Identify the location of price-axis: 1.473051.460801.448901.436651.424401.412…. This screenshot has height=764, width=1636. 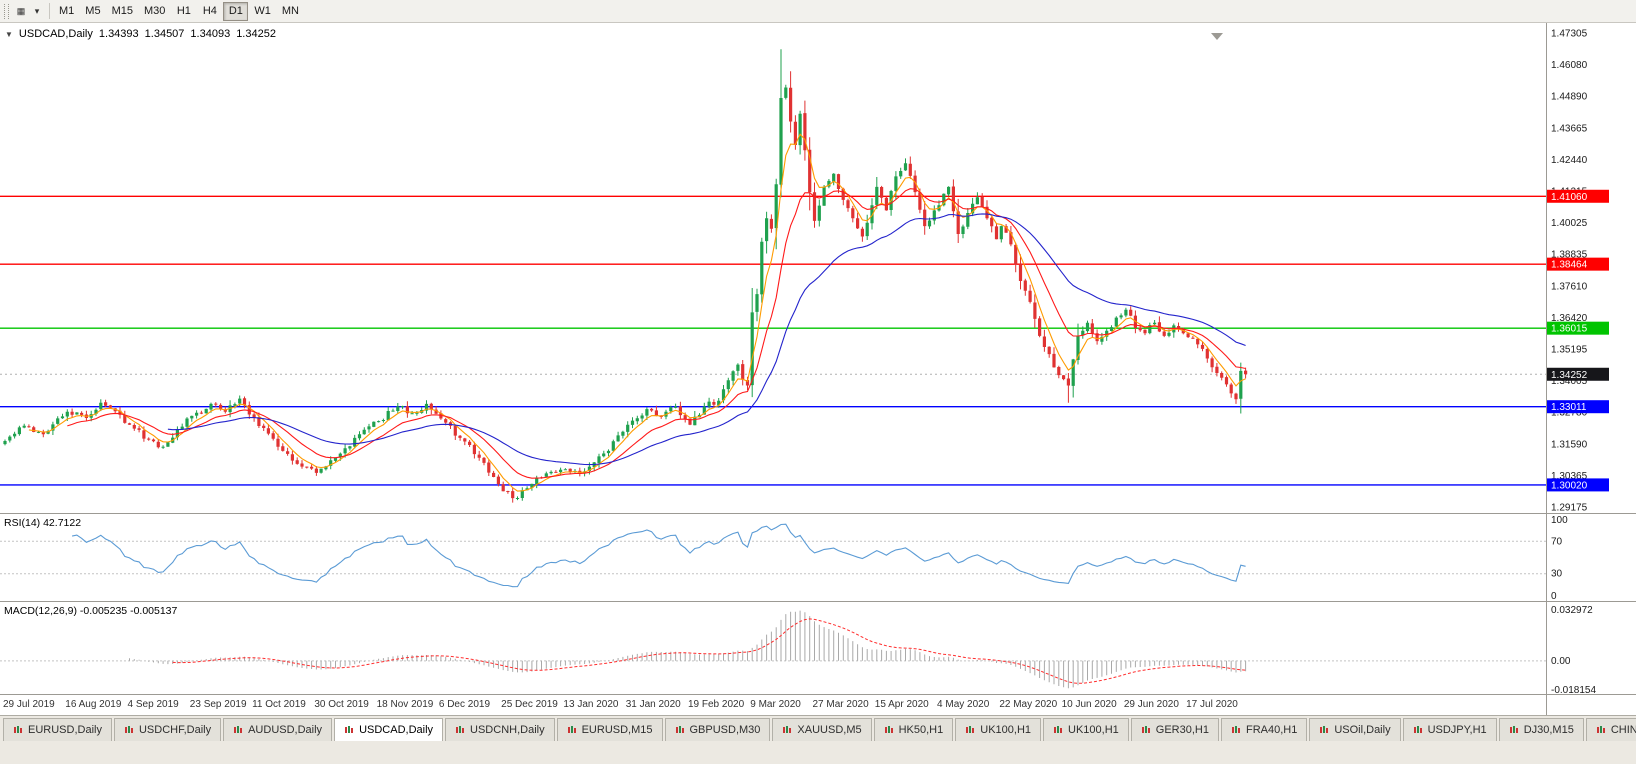
(1569, 271).